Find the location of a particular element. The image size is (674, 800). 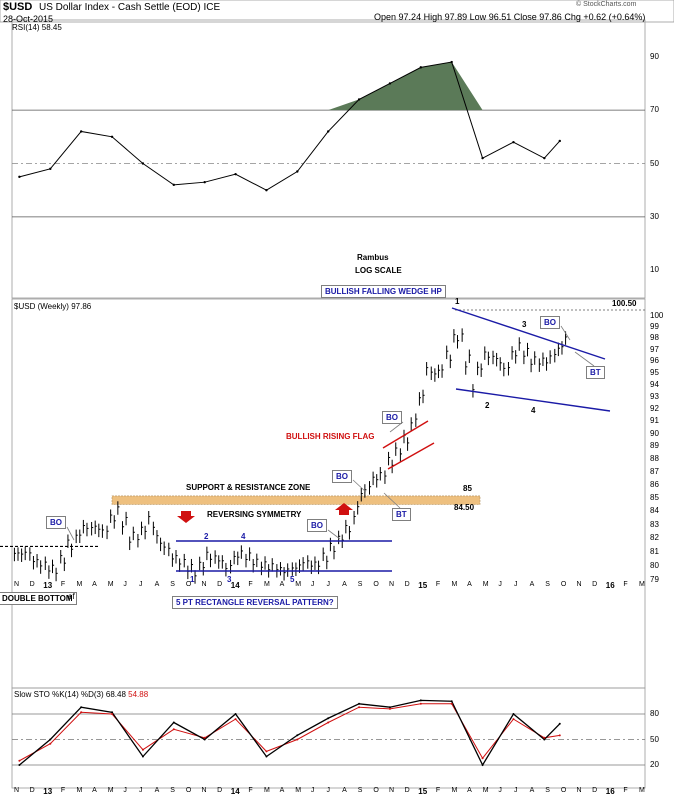

rect-point-2: 2 is located at coordinates (206, 536).